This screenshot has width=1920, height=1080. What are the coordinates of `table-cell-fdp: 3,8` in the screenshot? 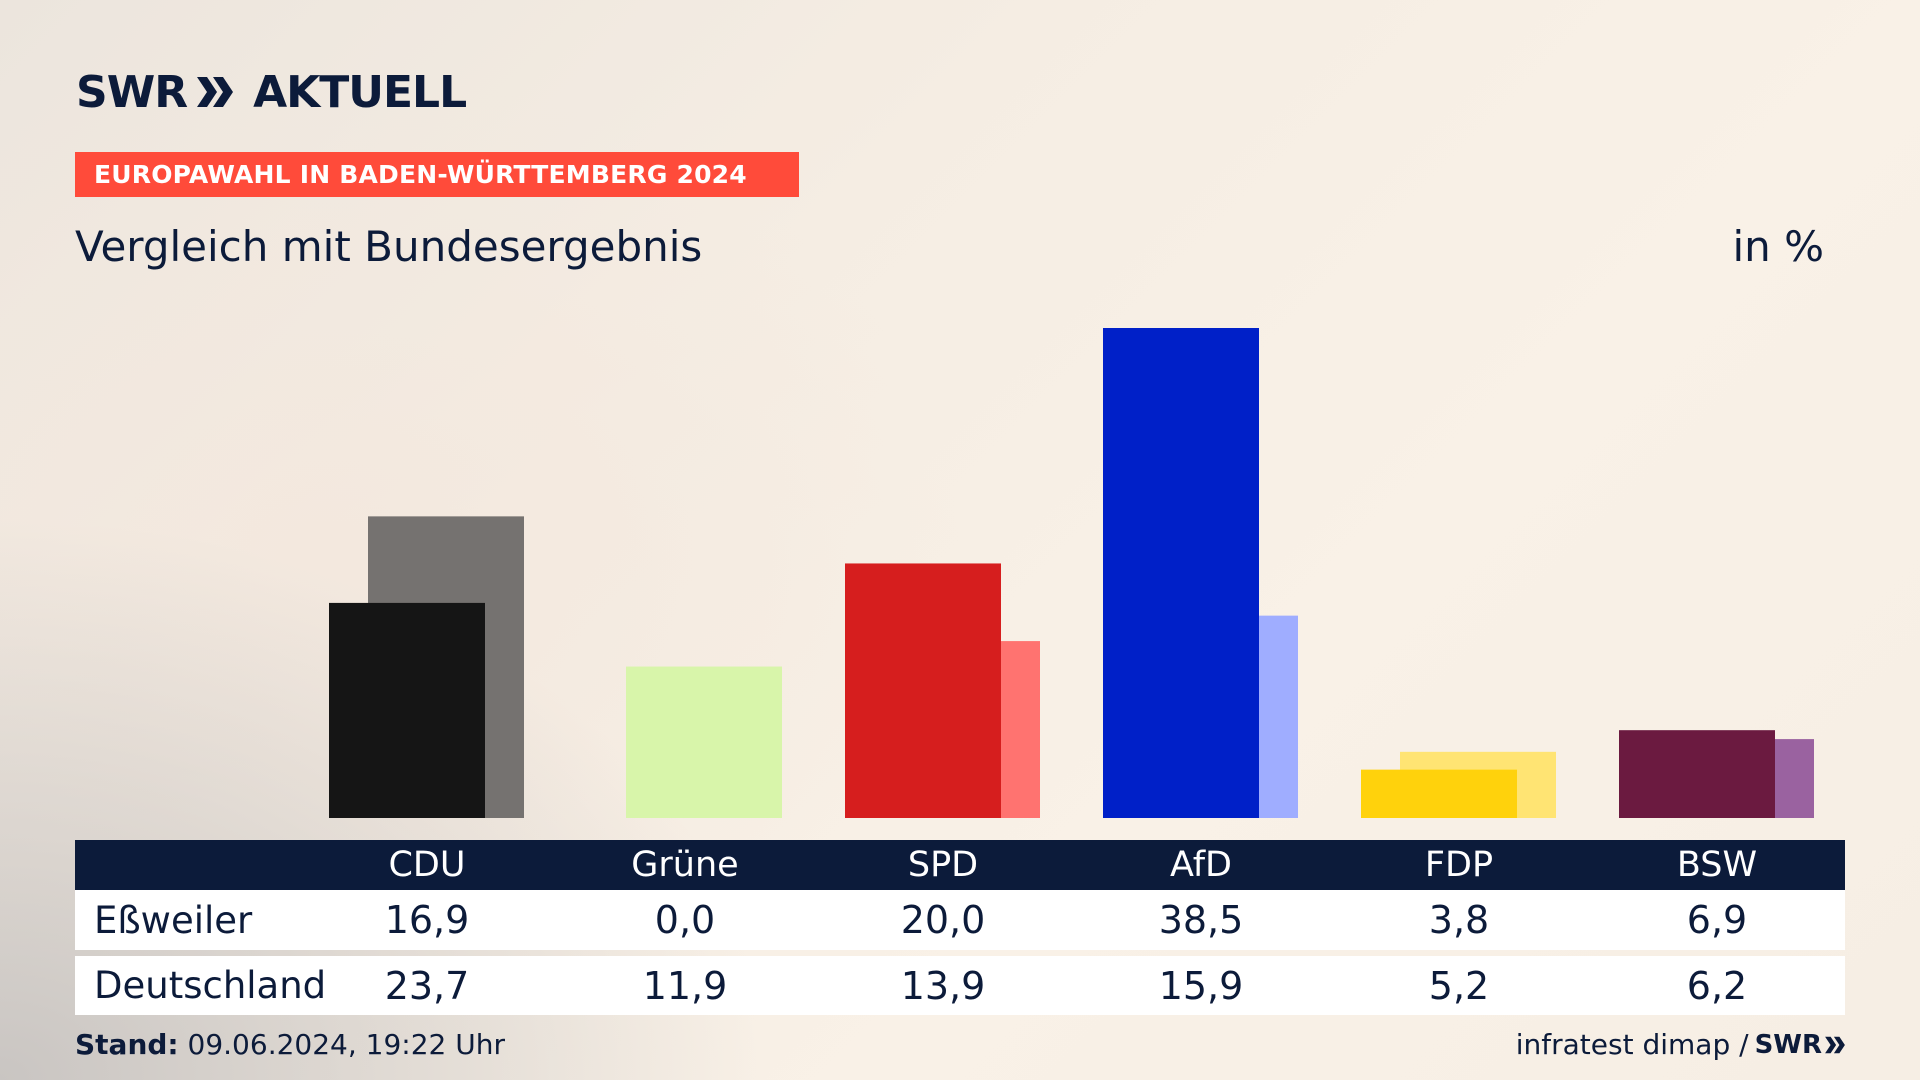 It's located at (1459, 920).